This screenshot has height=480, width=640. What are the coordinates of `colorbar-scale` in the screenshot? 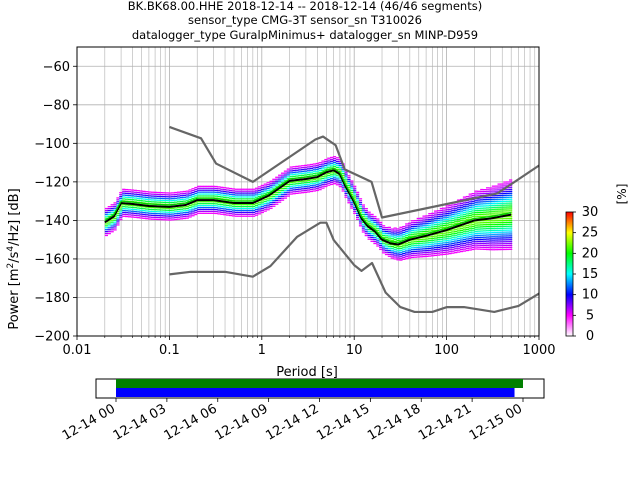 It's located at (569, 274).